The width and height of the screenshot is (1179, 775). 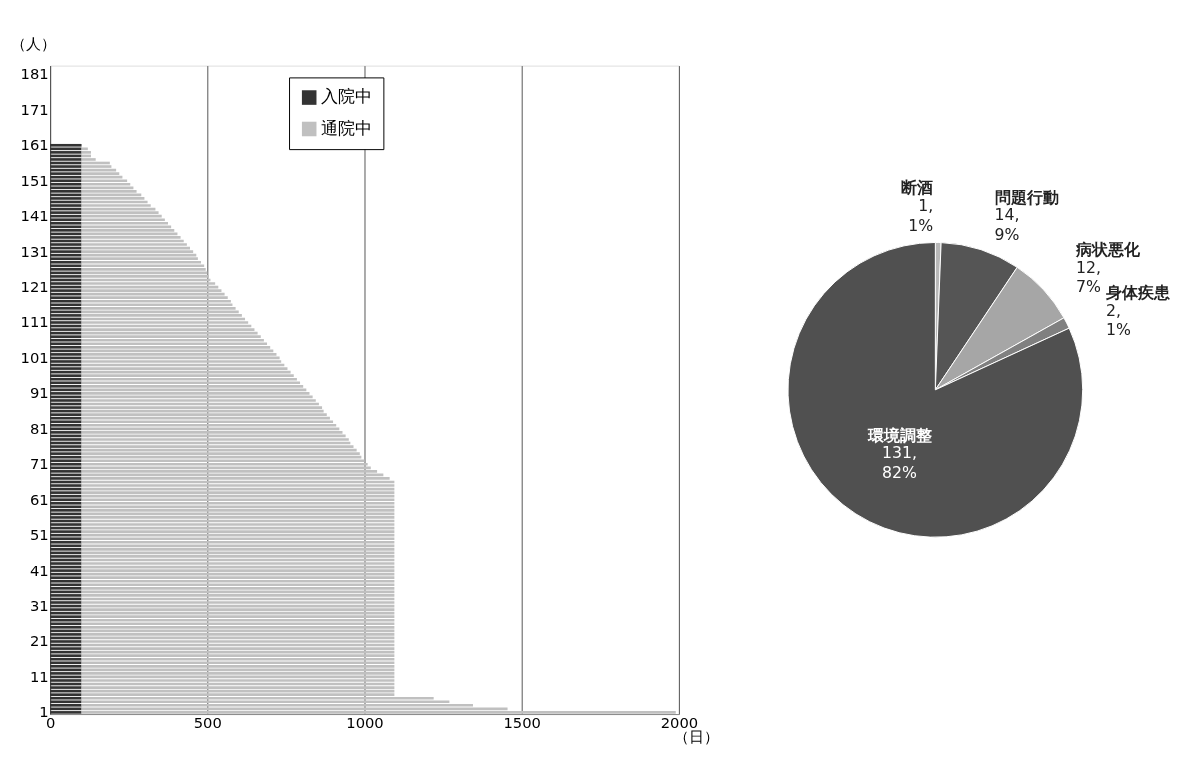 I want to click on y-tick-label: 121, so click(x=34, y=286).